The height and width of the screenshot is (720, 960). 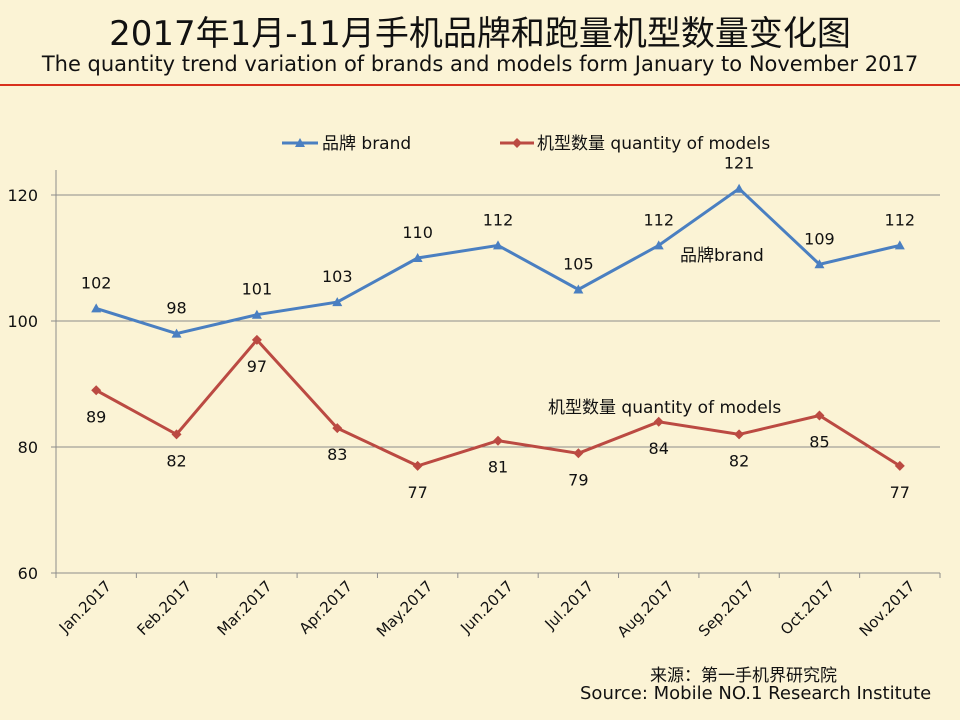 I want to click on legend-models-marker, so click(x=517, y=143).